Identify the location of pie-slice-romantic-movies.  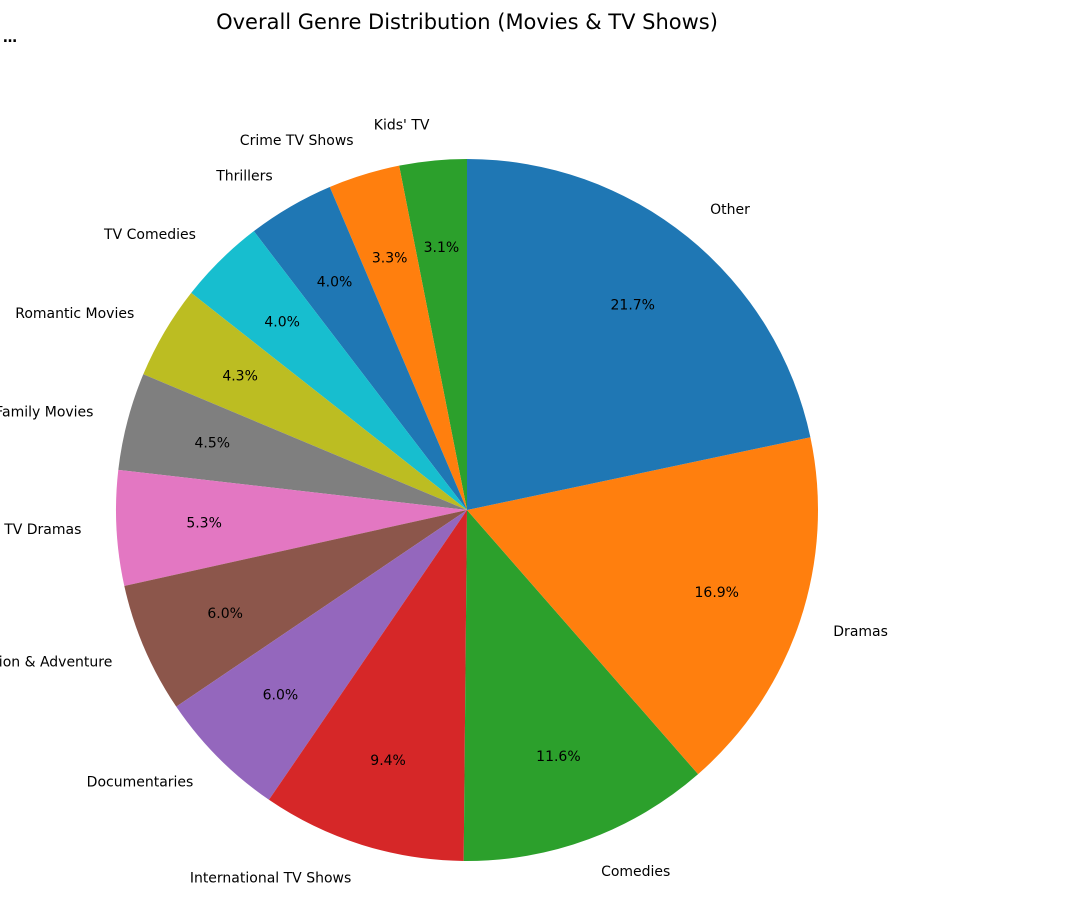
(305, 401).